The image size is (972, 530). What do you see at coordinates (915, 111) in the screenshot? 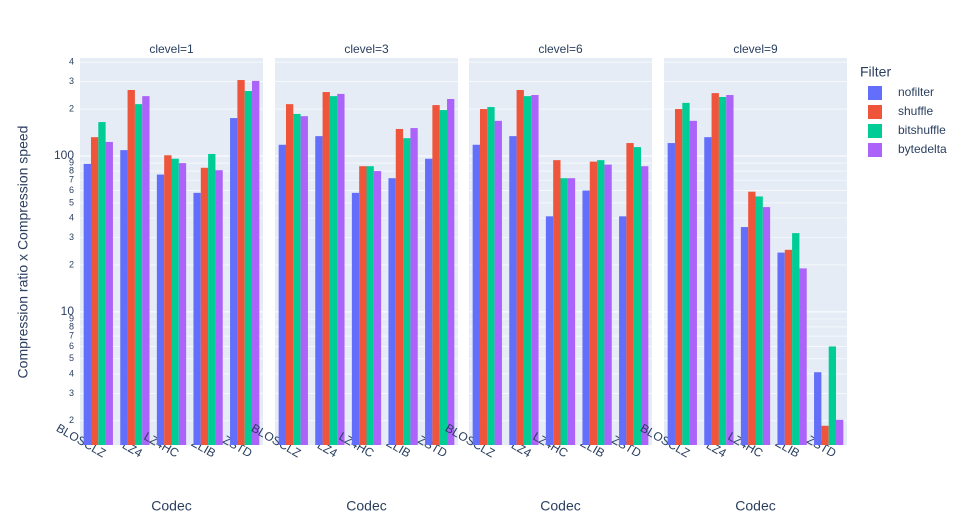
I see `legend-label: shuffle` at bounding box center [915, 111].